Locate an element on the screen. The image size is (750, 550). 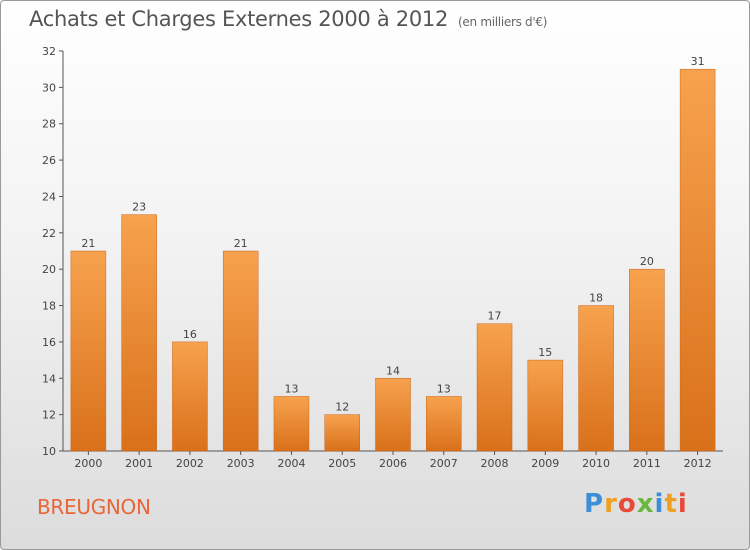
x-tick-label: 2003 is located at coordinates (241, 463).